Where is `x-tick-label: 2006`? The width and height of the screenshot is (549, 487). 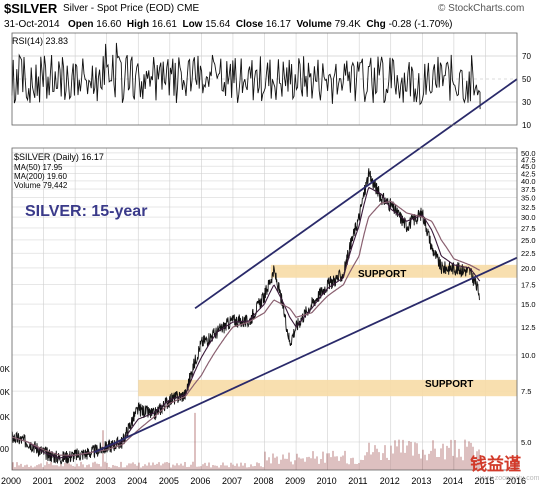
x-tick-label: 2006 is located at coordinates (200, 481).